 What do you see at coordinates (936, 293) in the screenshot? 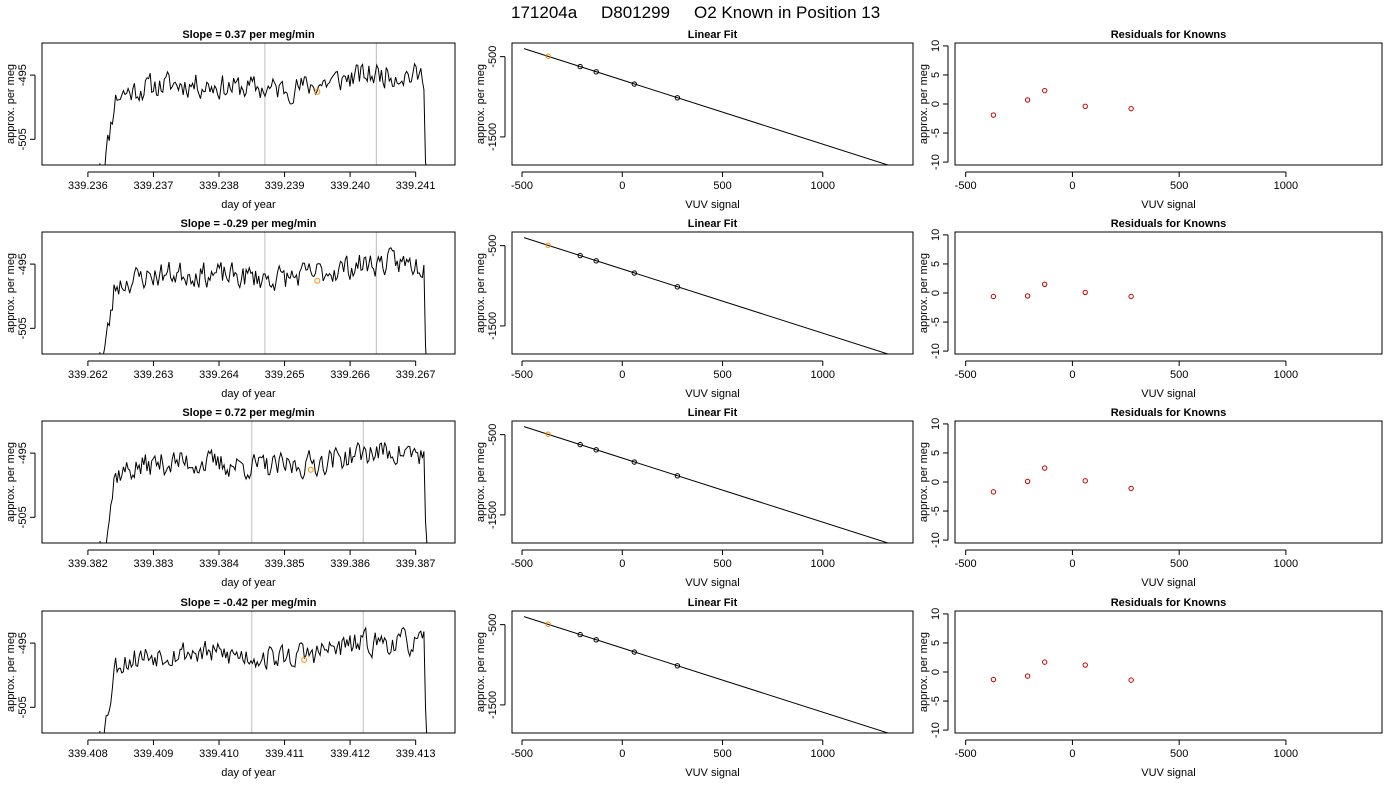
I see `y-tick-label: 0` at bounding box center [936, 293].